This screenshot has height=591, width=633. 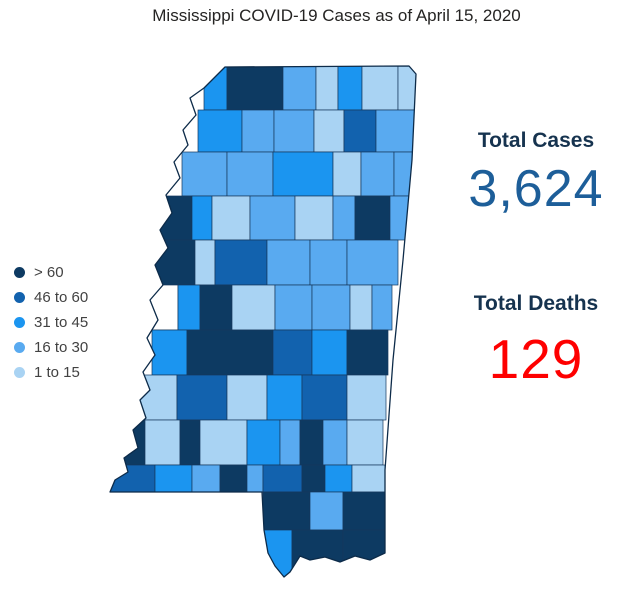 I want to click on legend: > 60 46 to 60 31 to 45 16 to 30 1 to 15, so click(x=51, y=325).